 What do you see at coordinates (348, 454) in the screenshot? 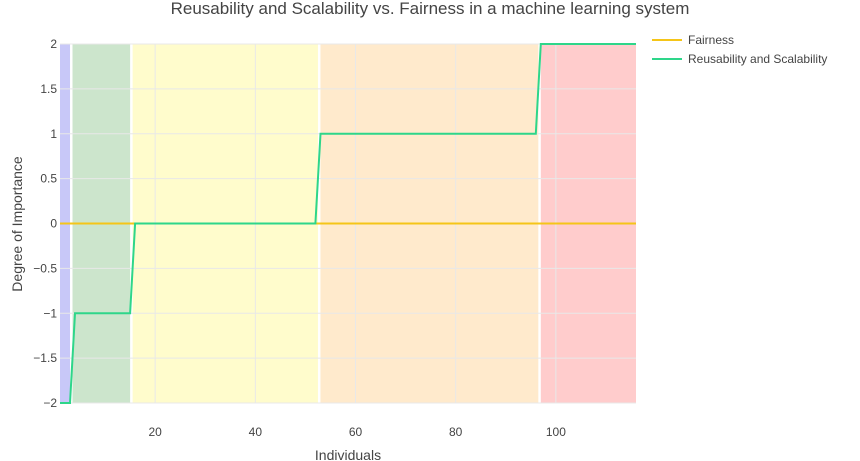
I see `x-axis-title: Individuals` at bounding box center [348, 454].